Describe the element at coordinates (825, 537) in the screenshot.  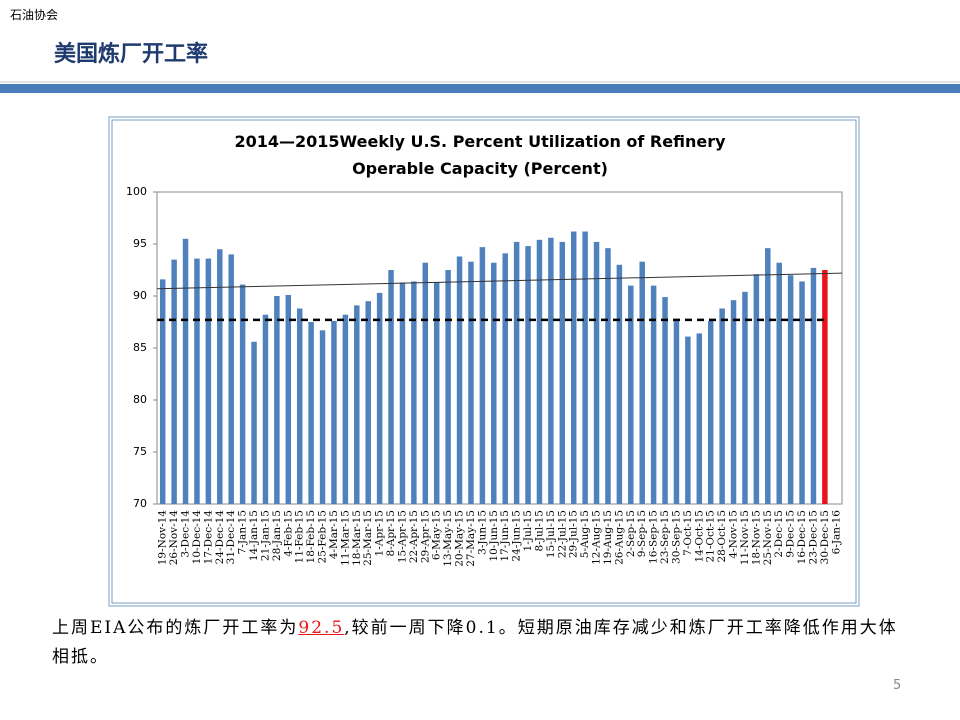
I see `x-tick-label: 30-Dec-15` at that location.